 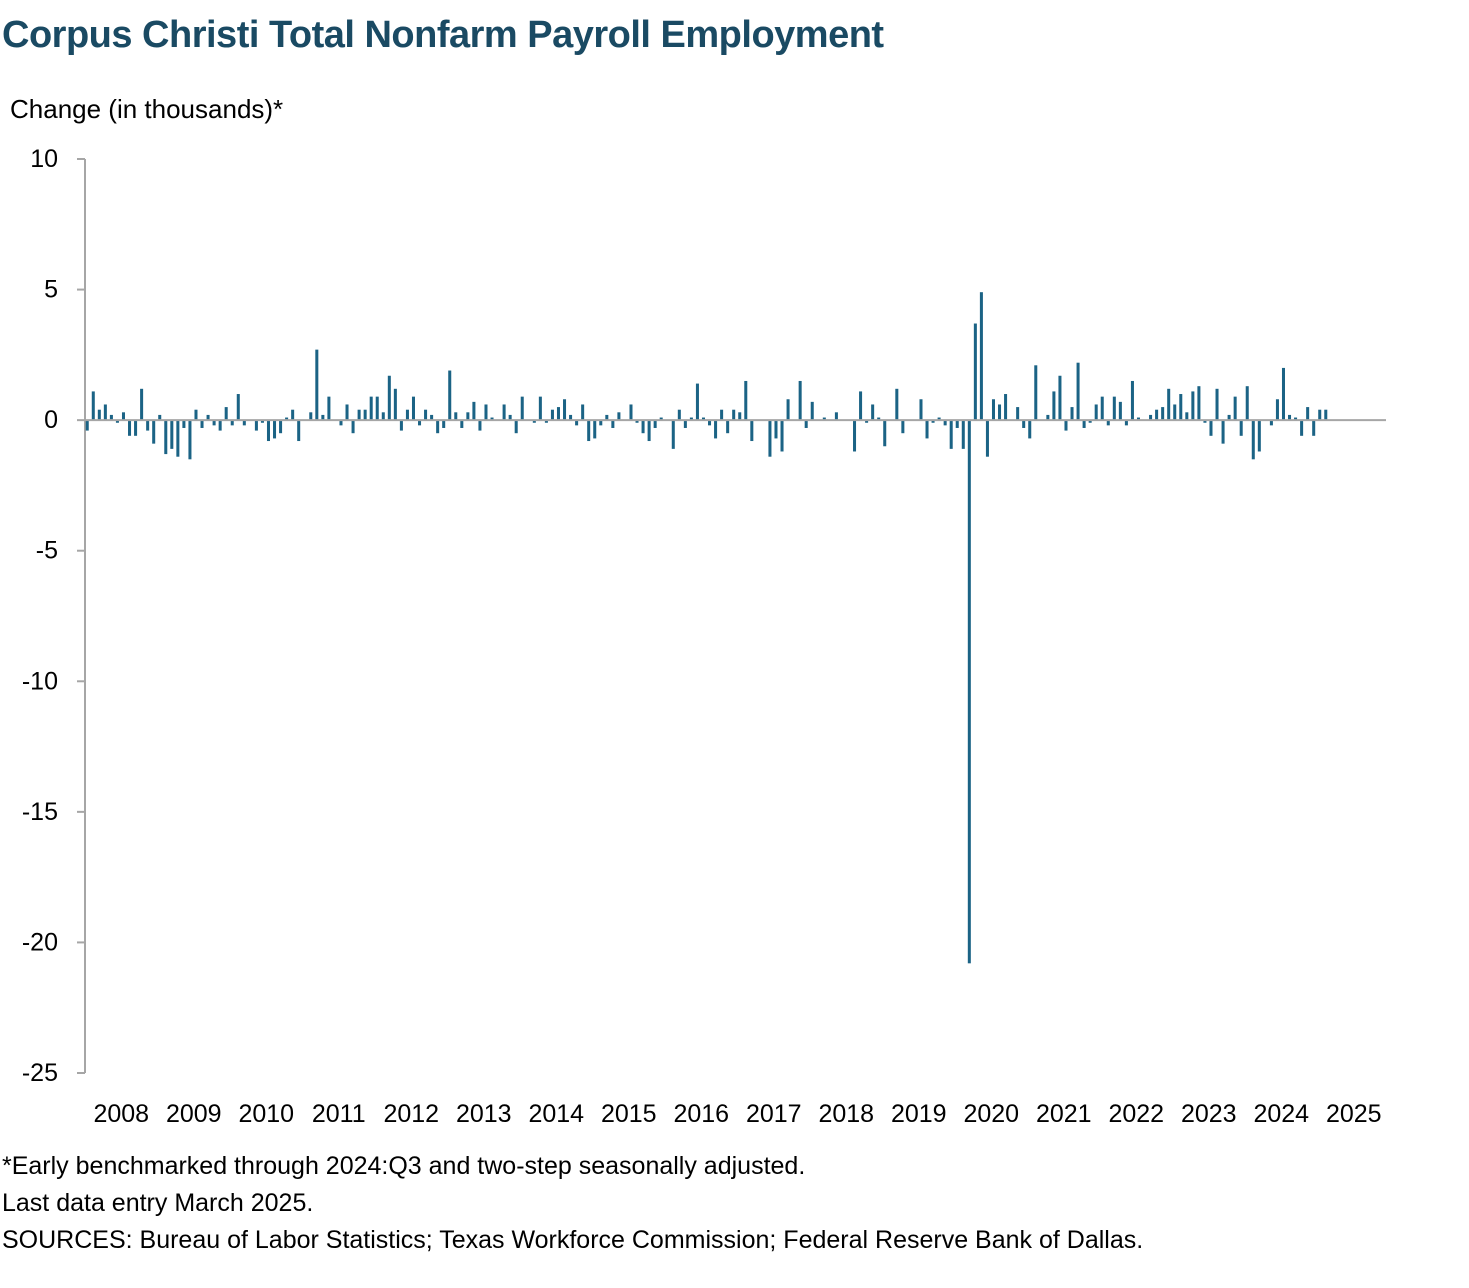 I want to click on x-tick-label: 2023, so click(x=1209, y=1114).